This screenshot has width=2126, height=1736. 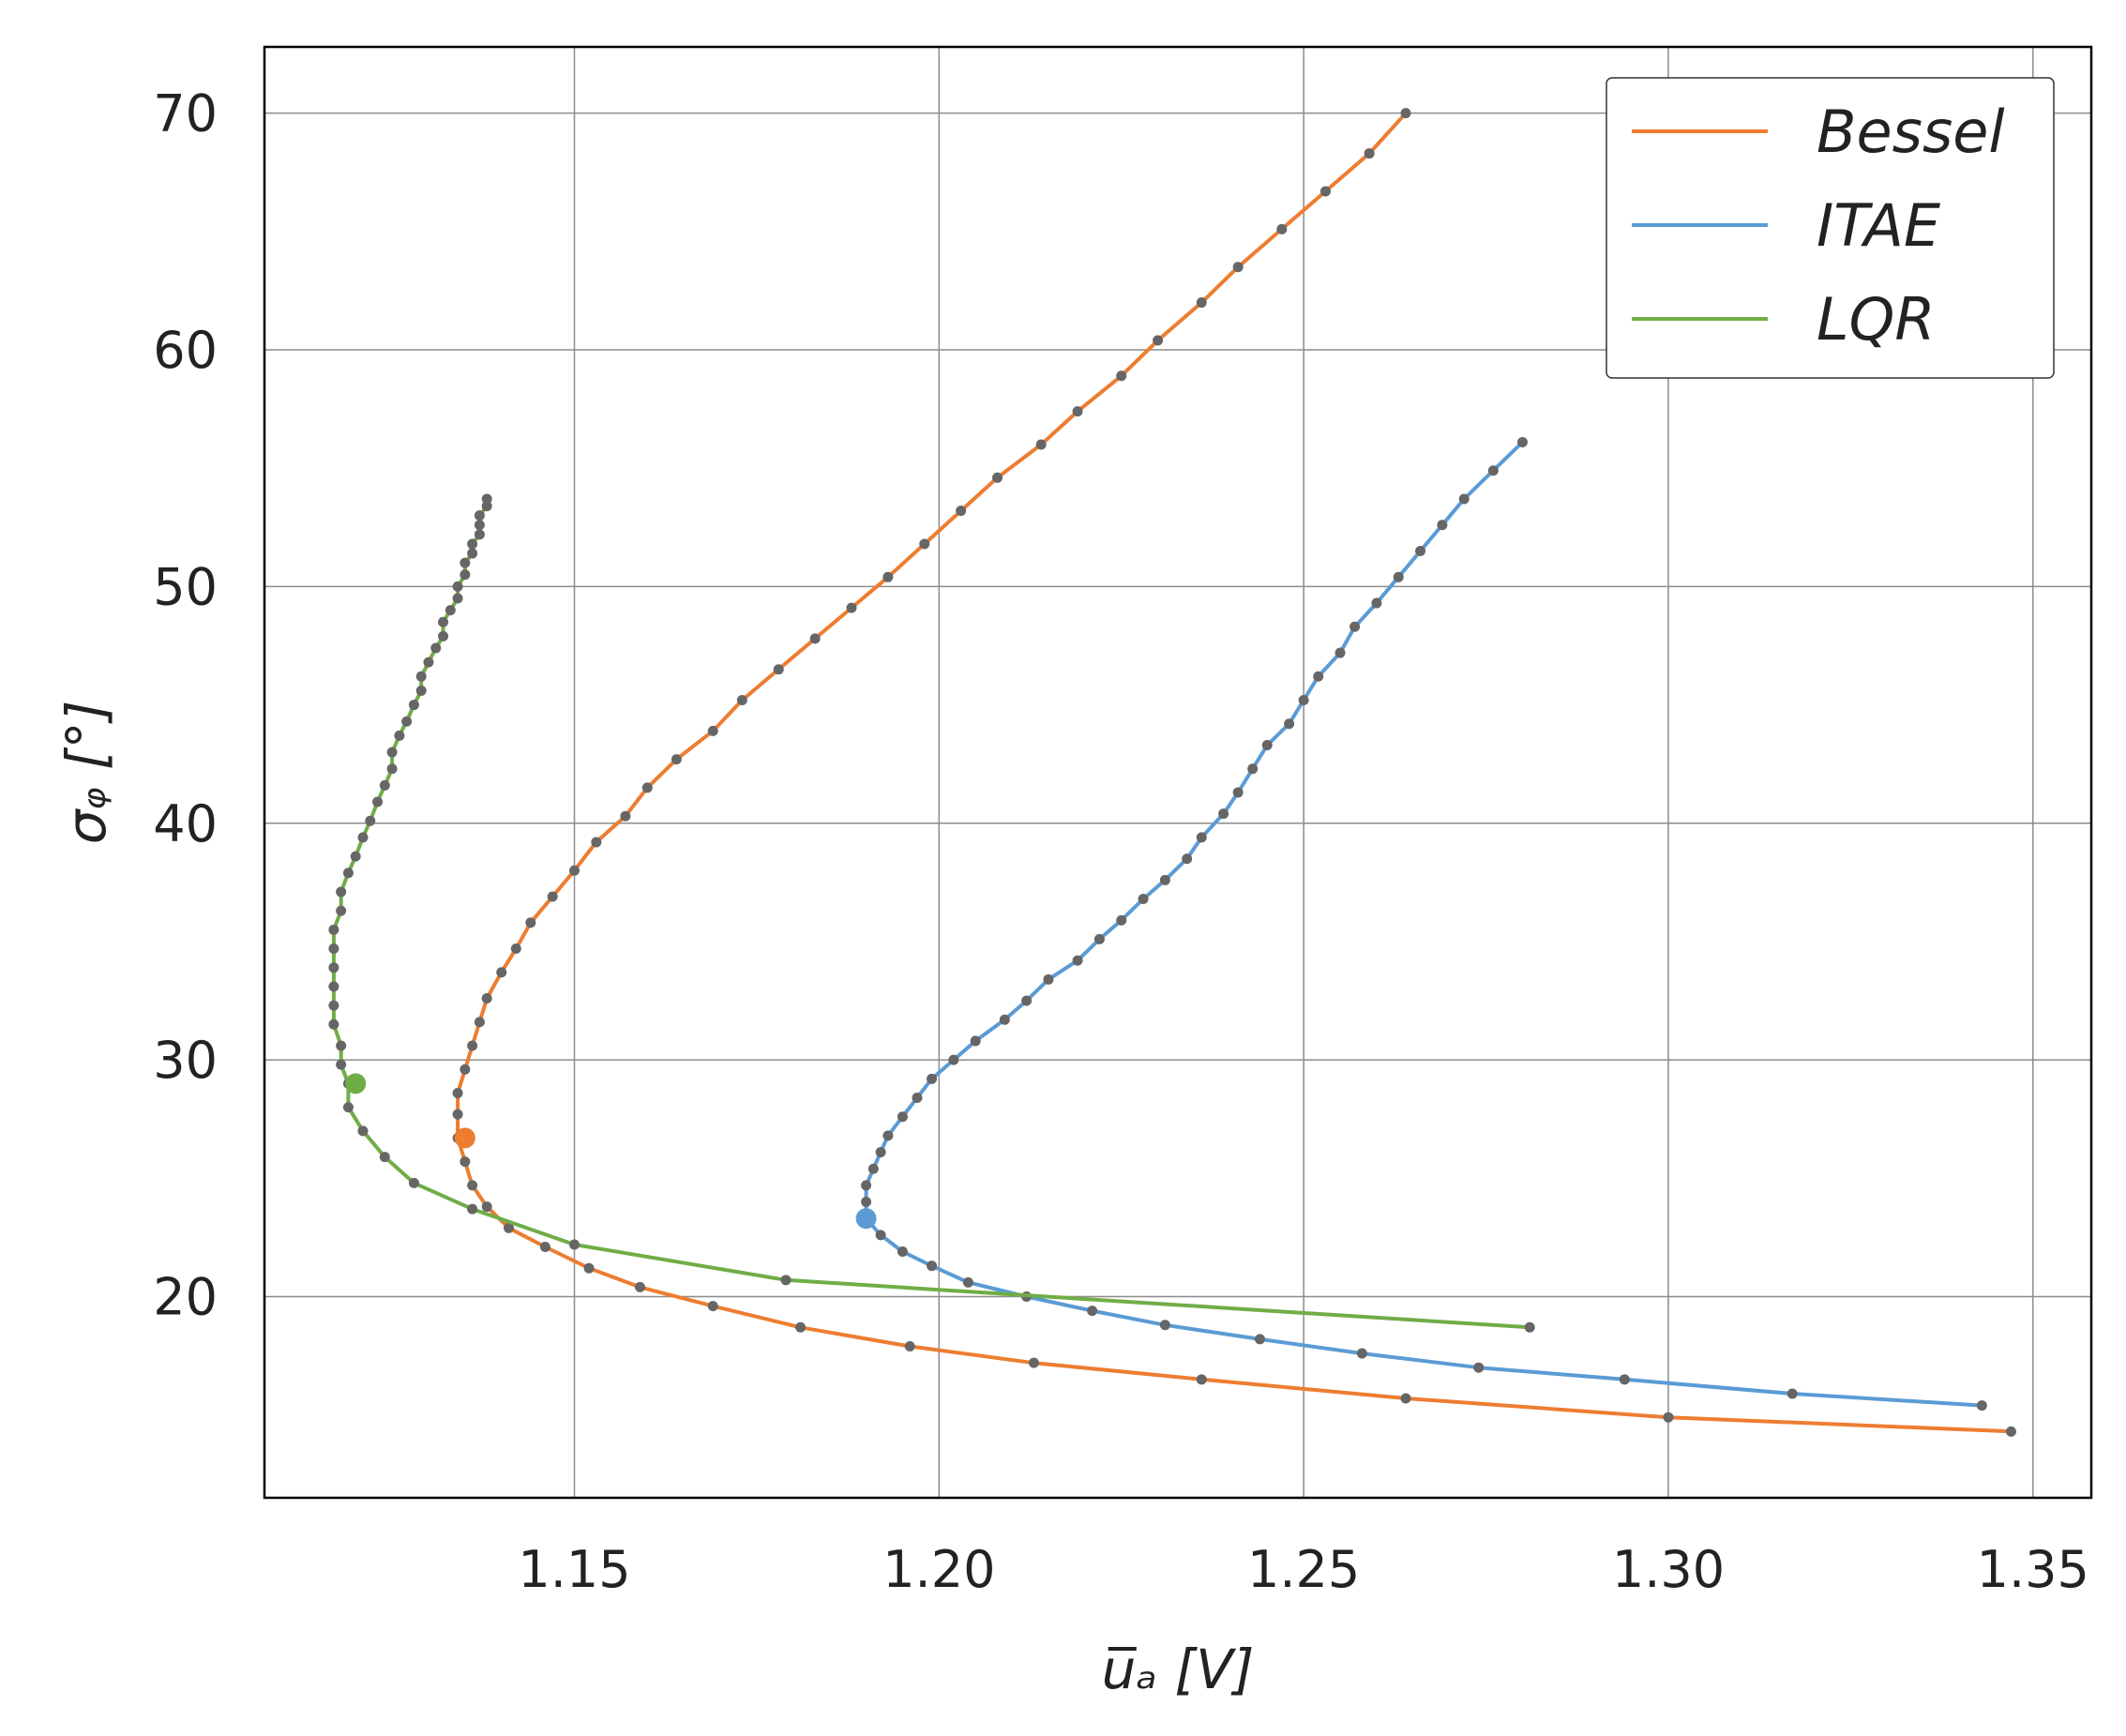 What do you see at coordinates (1911, 132) in the screenshot?
I see `legend-label: Bessel` at bounding box center [1911, 132].